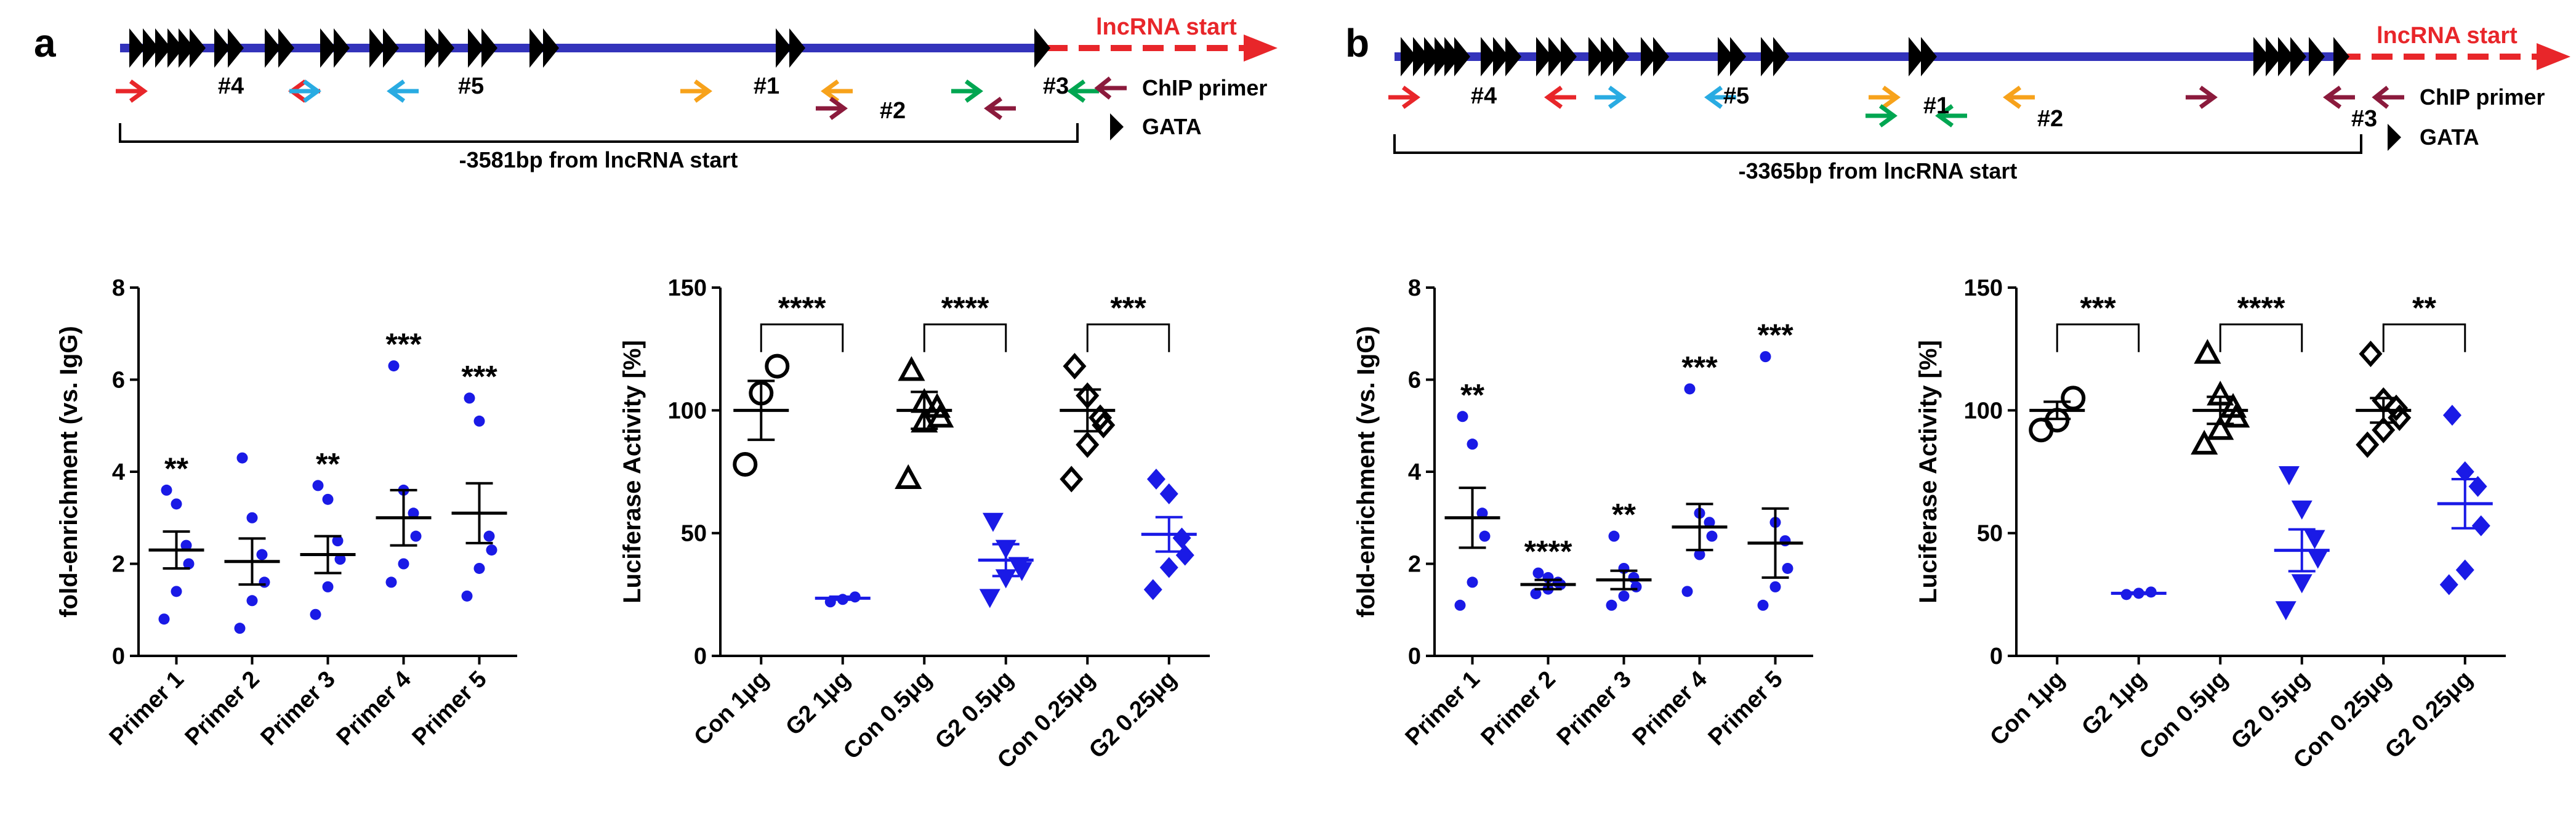 The height and width of the screenshot is (816, 2576). Describe the element at coordinates (45, 43) in the screenshot. I see `panel-label-a: a` at that location.